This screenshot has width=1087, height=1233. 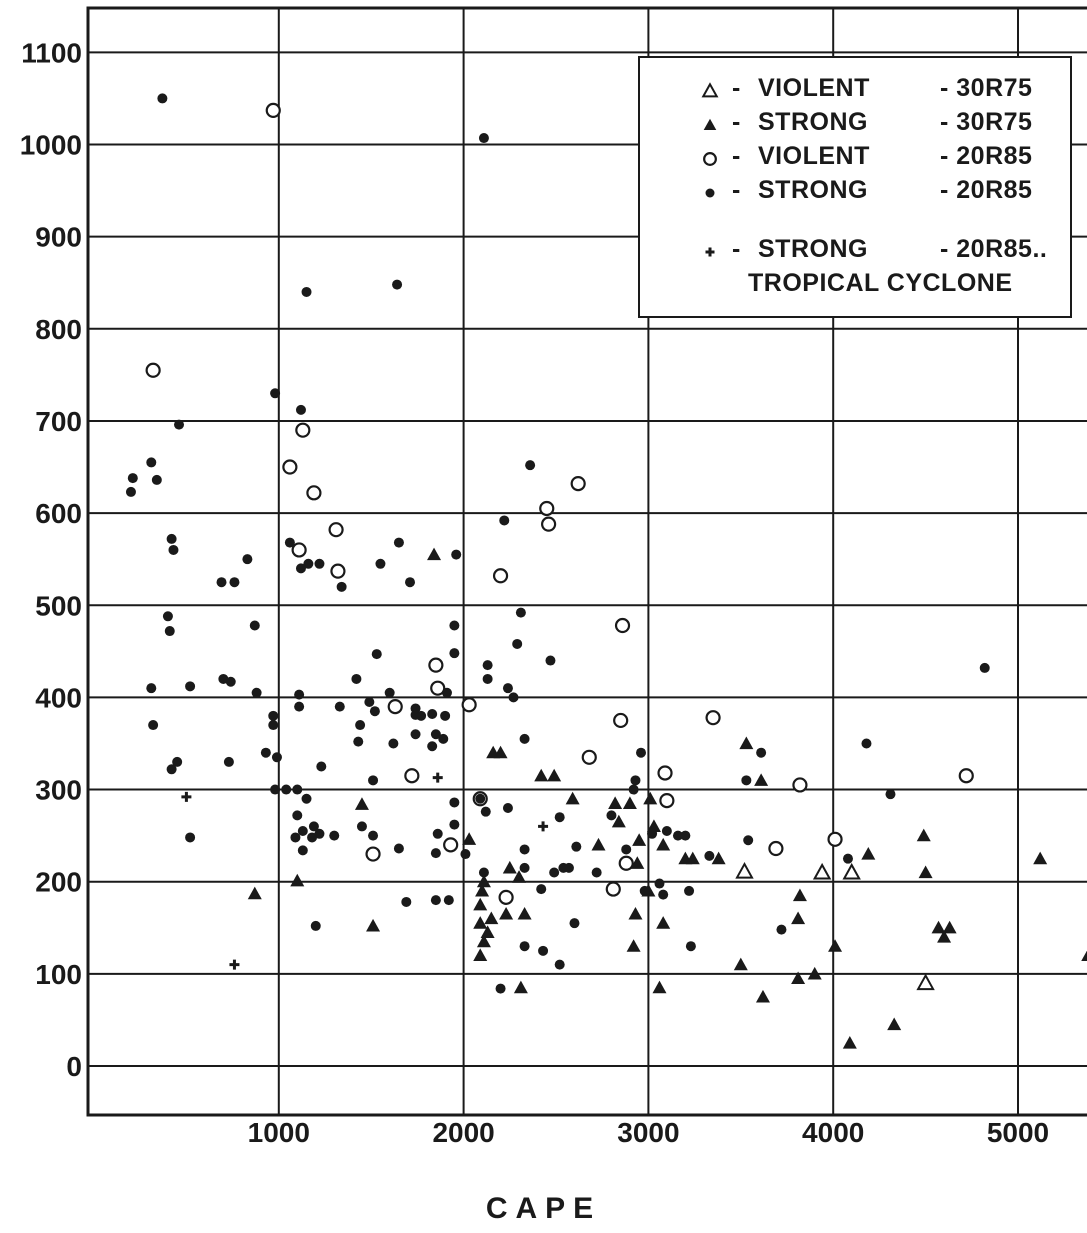 I want to click on x-tick-label: 2000, so click(x=463, y=1132).